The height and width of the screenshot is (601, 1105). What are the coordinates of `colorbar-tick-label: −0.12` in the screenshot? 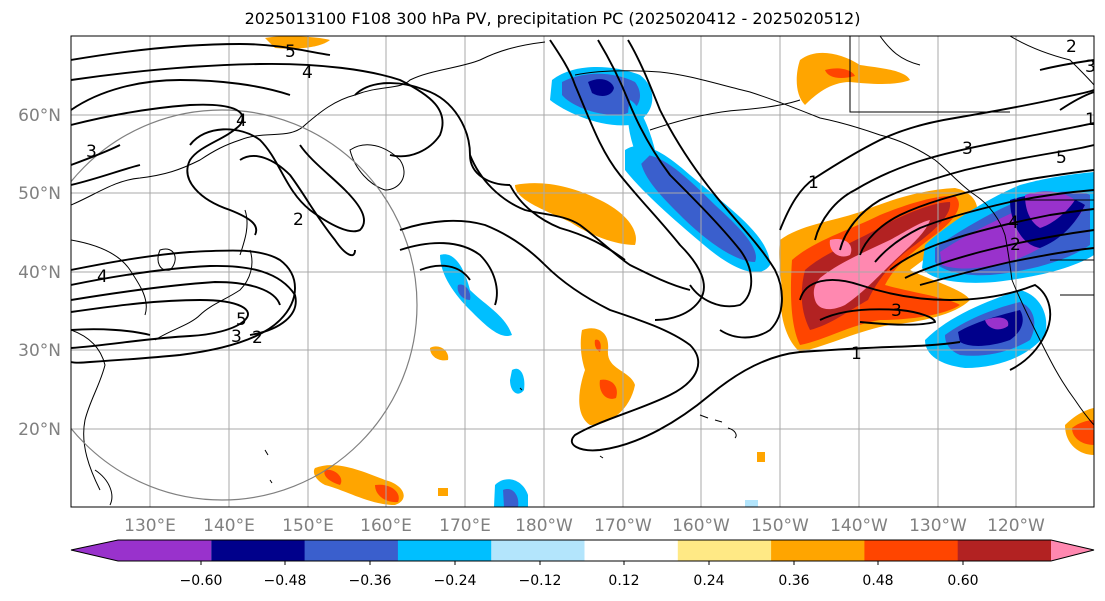 It's located at (540, 581).